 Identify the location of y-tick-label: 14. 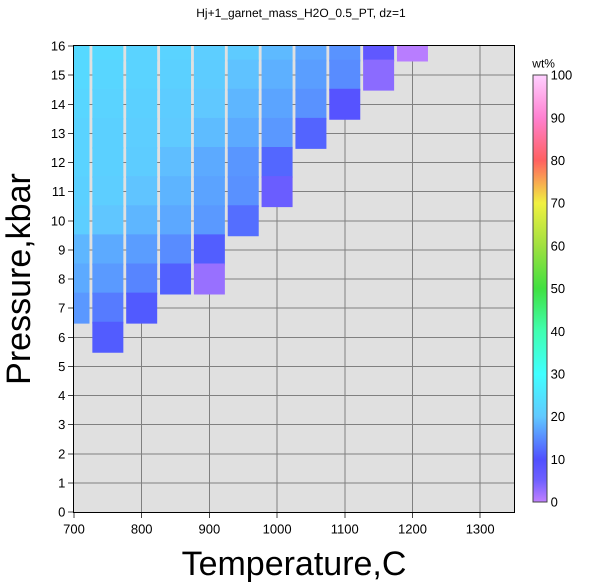
(58, 104).